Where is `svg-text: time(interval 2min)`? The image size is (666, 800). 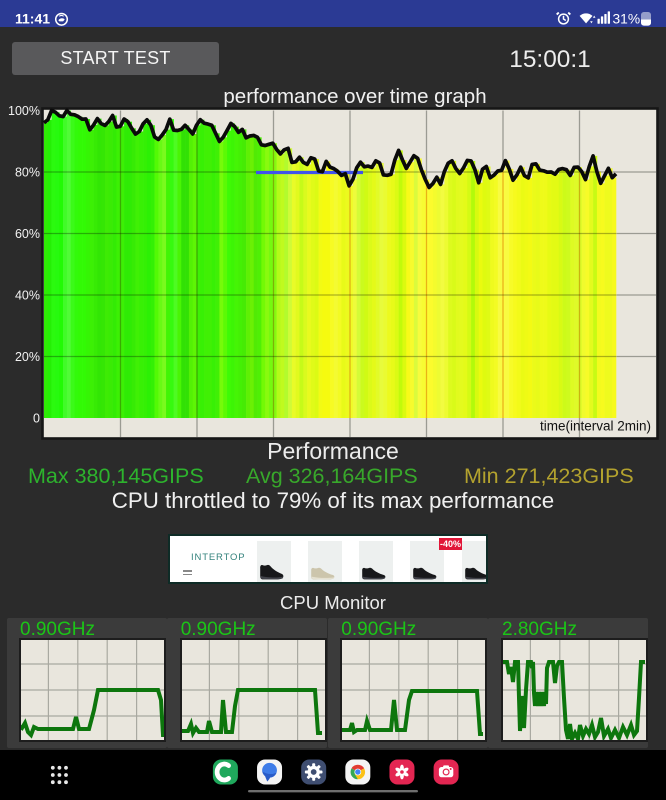
svg-text: time(interval 2min) is located at coordinates (595, 426).